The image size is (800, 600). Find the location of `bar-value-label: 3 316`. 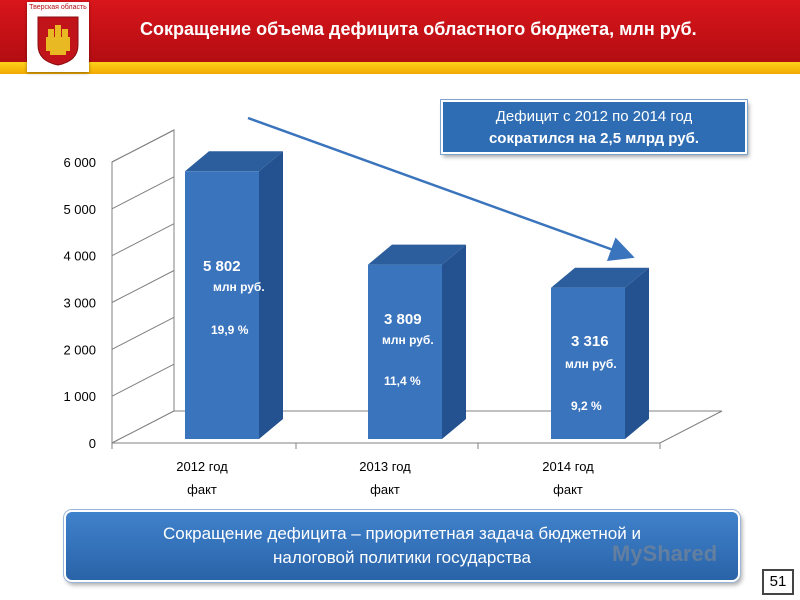

bar-value-label: 3 316 is located at coordinates (590, 341).